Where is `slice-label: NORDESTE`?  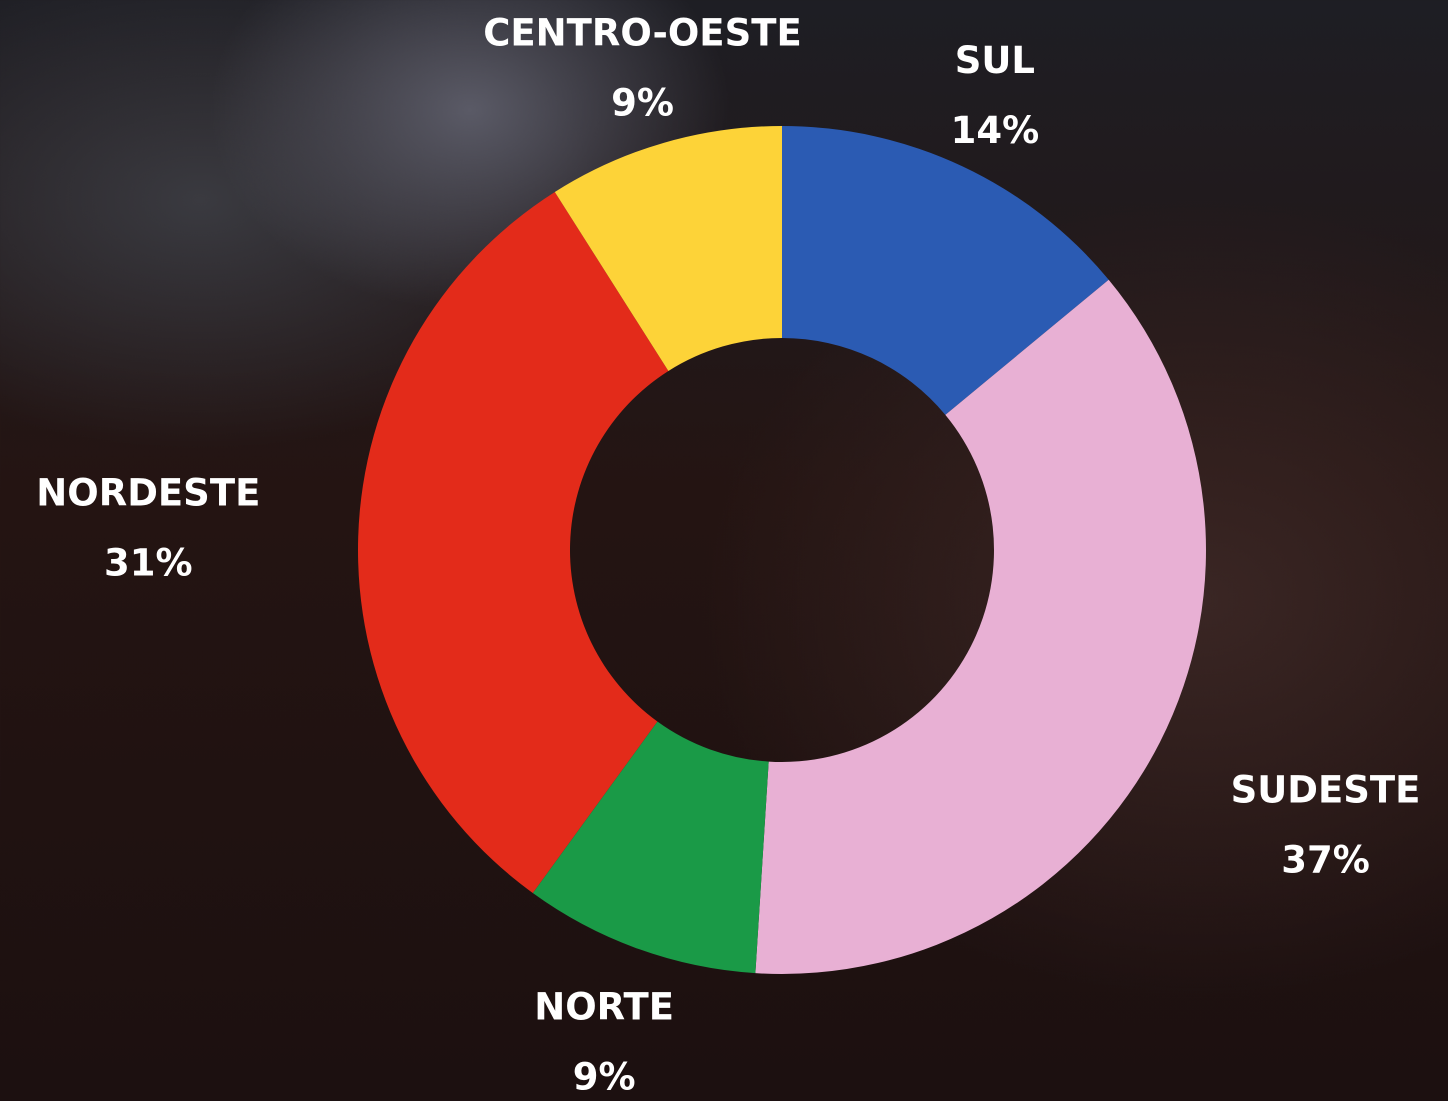 slice-label: NORDESTE is located at coordinates (148, 493).